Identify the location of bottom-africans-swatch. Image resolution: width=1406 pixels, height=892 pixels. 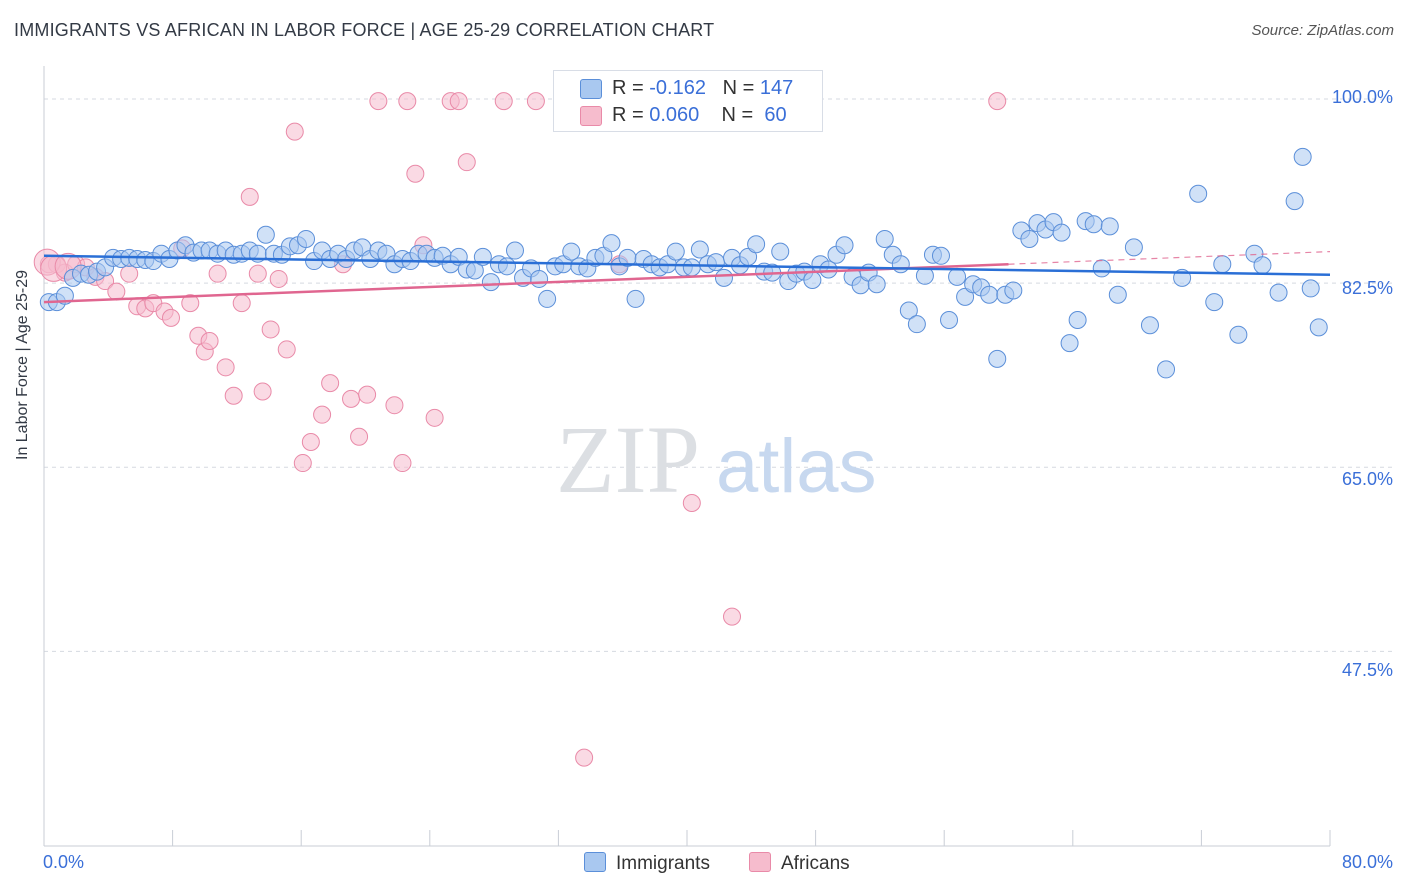
(760, 862).